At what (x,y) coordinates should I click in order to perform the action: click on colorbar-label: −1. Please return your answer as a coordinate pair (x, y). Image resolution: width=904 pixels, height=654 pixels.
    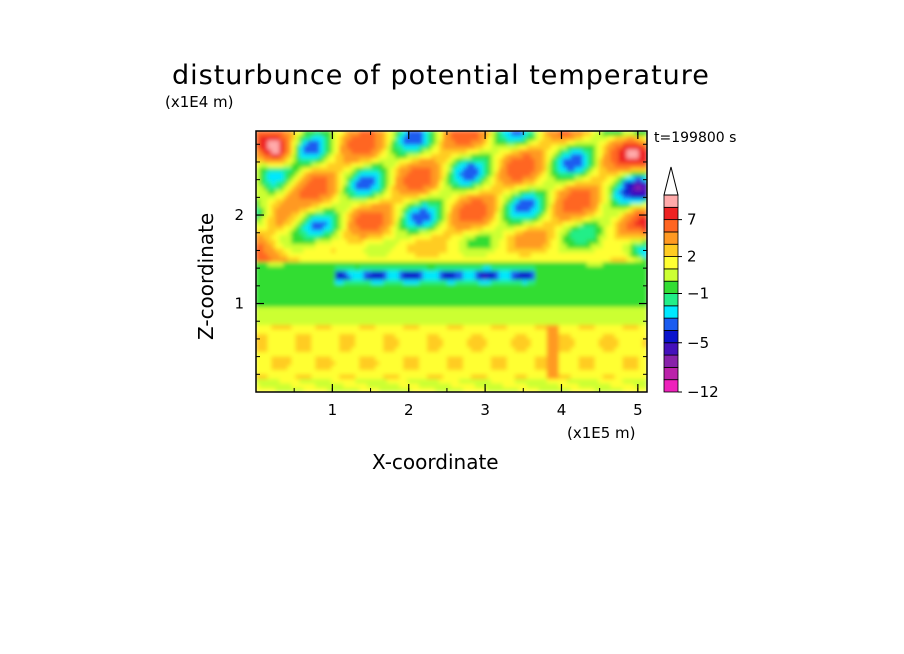
    Looking at the image, I should click on (698, 294).